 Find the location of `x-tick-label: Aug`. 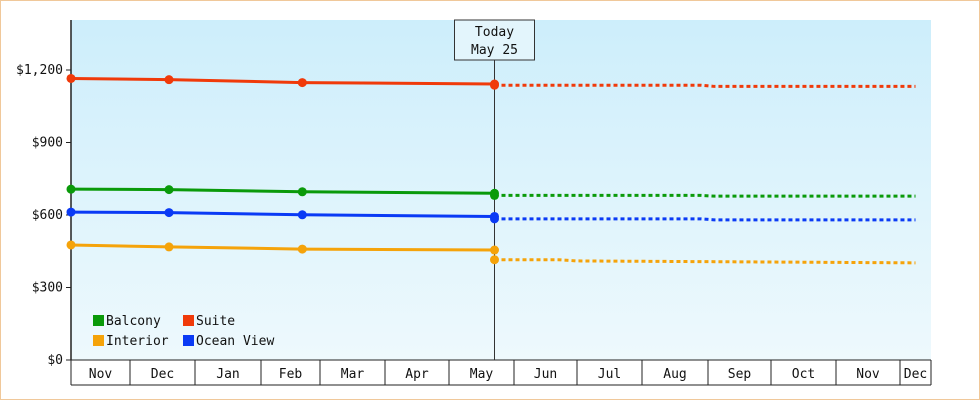

x-tick-label: Aug is located at coordinates (674, 374).